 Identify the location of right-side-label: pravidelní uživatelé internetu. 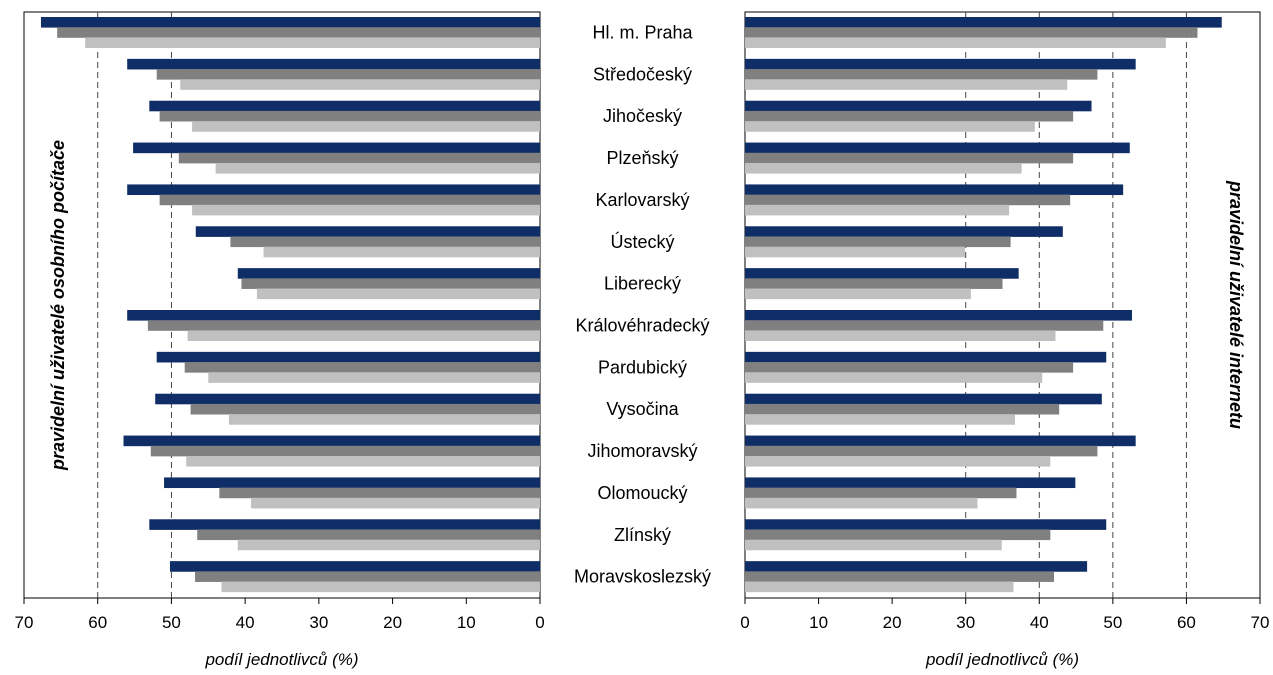
(1236, 304).